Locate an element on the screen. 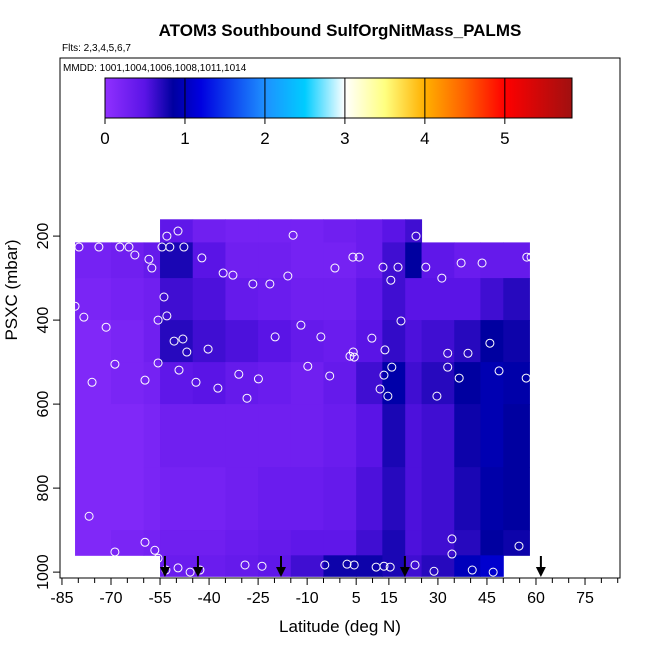 Image resolution: width=650 pixels, height=655 pixels. x-tick-label: 45 is located at coordinates (487, 598).